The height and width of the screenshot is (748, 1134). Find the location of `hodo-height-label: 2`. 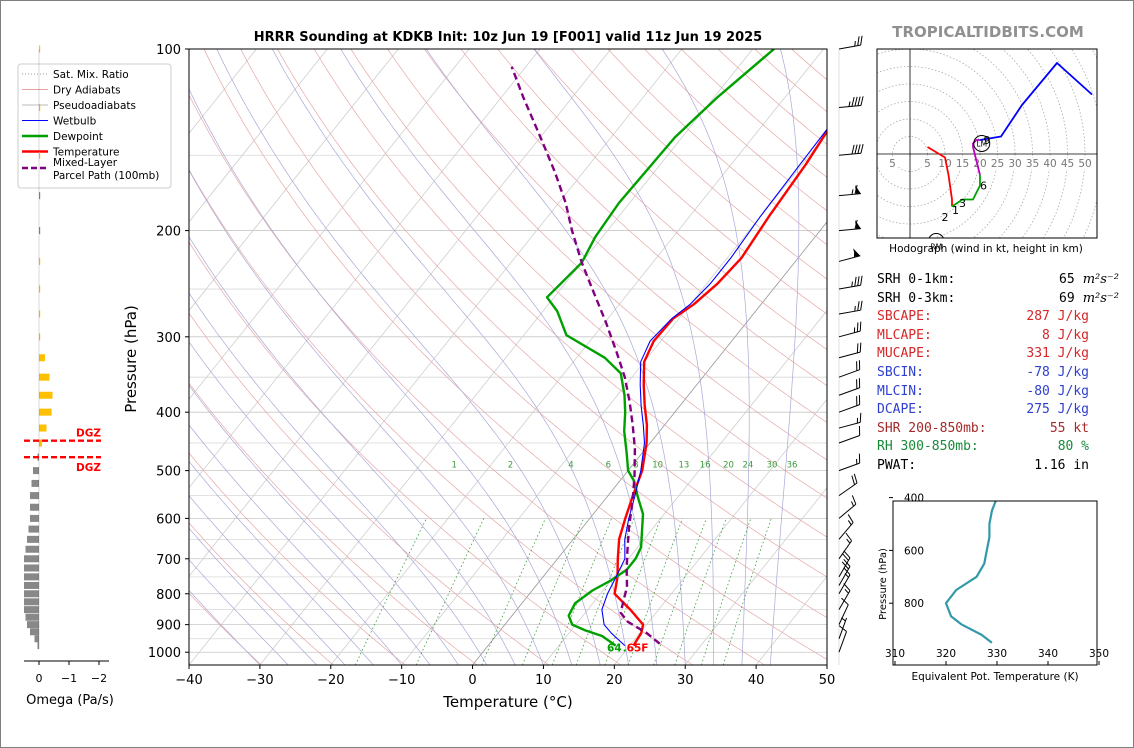

hodo-height-label: 2 is located at coordinates (945, 217).